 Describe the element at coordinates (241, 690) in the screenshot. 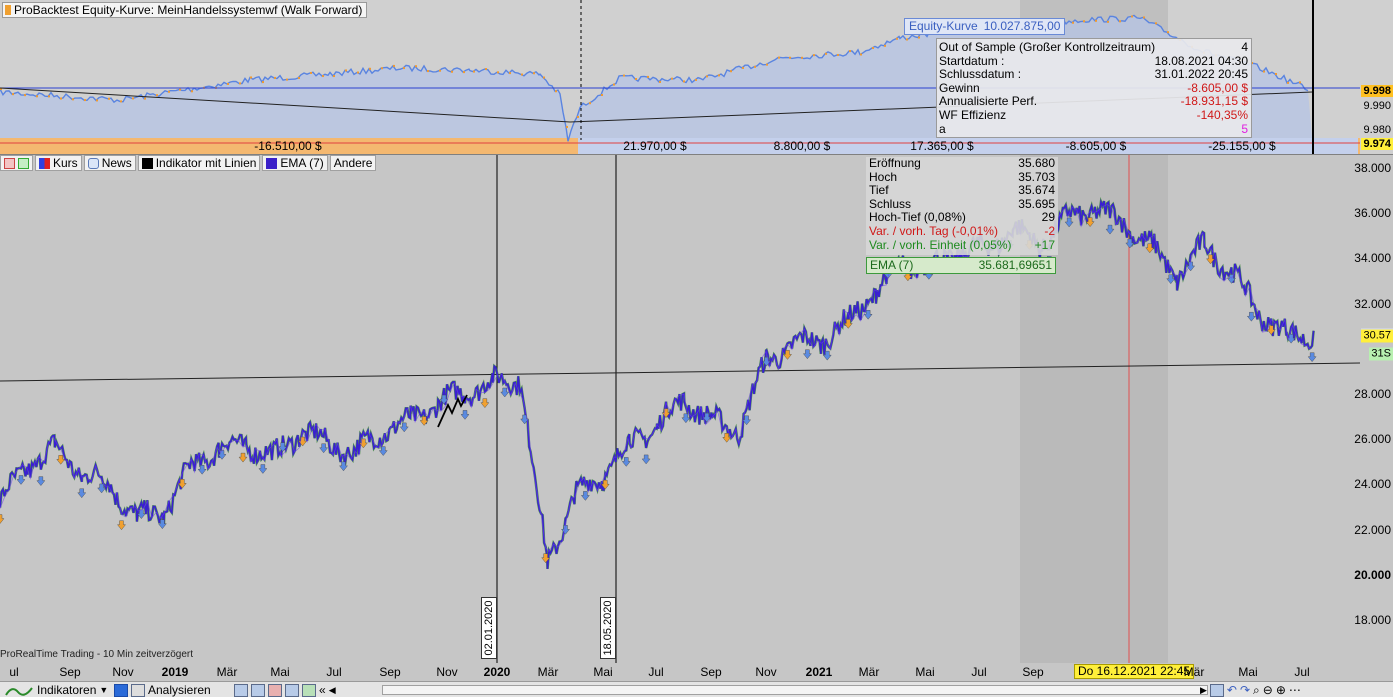

I see `window-icon` at that location.